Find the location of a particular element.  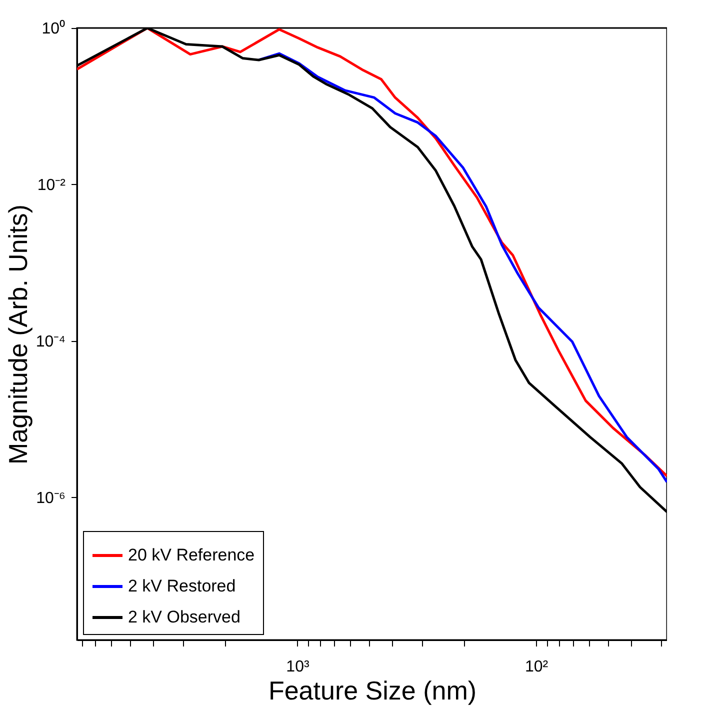

x-tick-label: 10² is located at coordinates (537, 667).